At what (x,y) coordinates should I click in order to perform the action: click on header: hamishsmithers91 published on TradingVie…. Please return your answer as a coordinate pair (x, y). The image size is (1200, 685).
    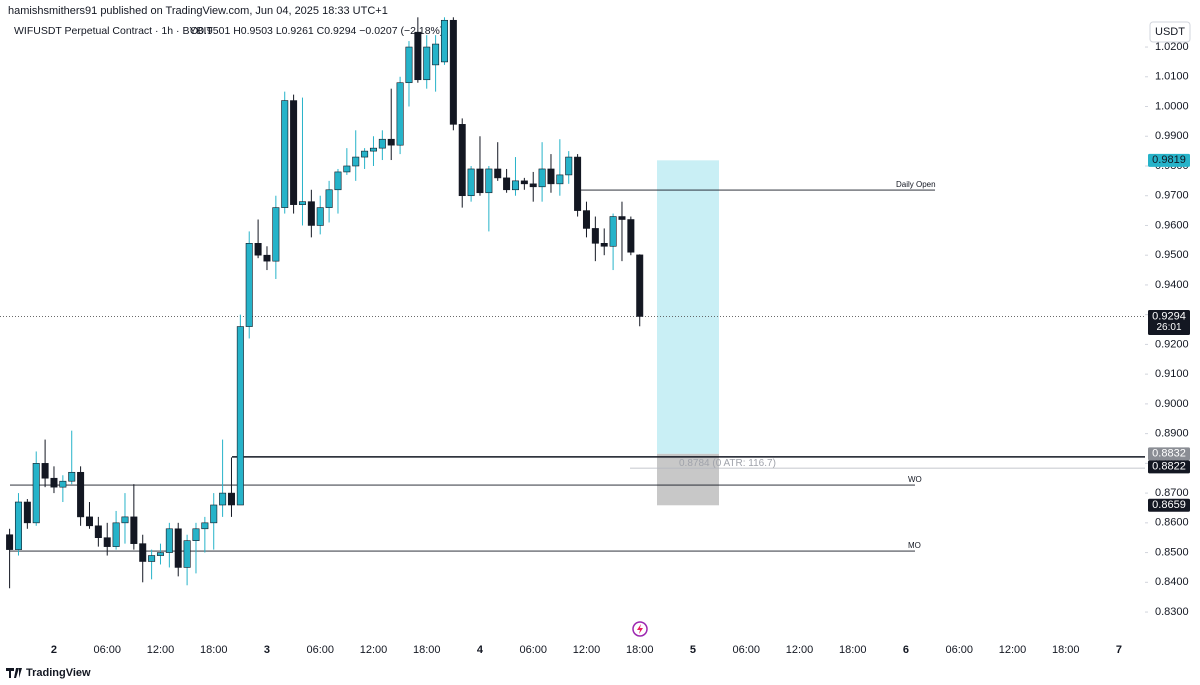
    Looking at the image, I should click on (198, 11).